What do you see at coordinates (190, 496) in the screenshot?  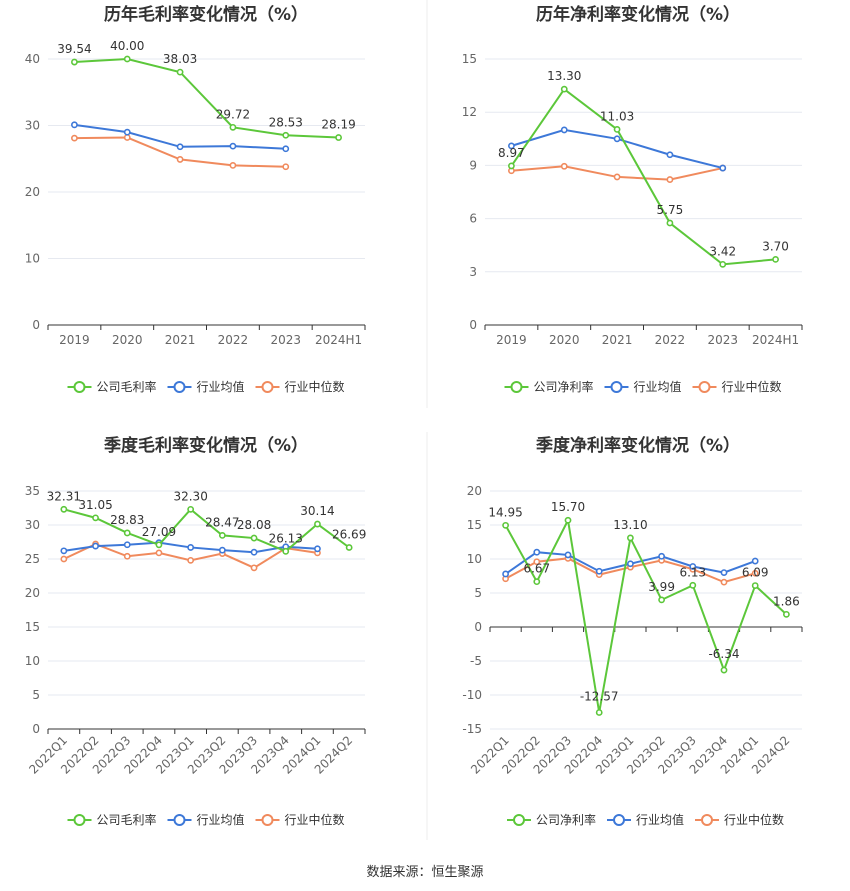 I see `data-label: 32.30` at bounding box center [190, 496].